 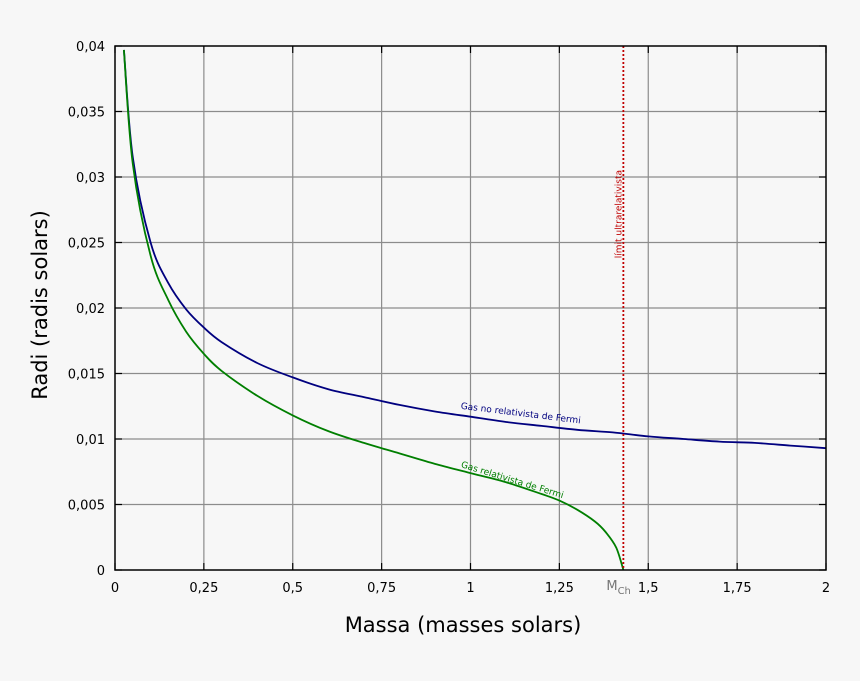 I want to click on x-tick-label: 0,25, so click(x=203, y=588).